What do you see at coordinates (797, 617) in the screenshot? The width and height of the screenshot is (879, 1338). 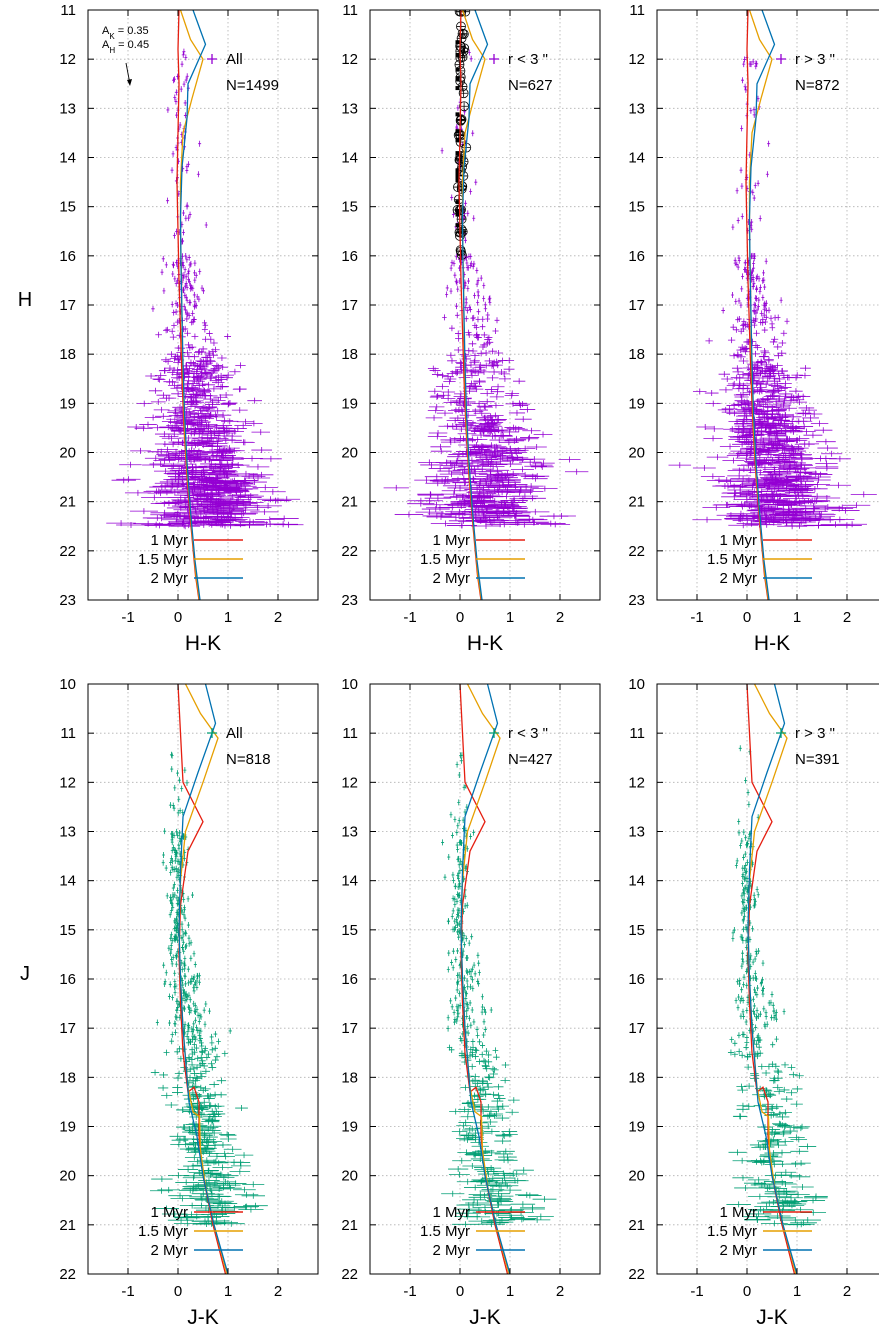 I see `x-tick-label: 1` at bounding box center [797, 617].